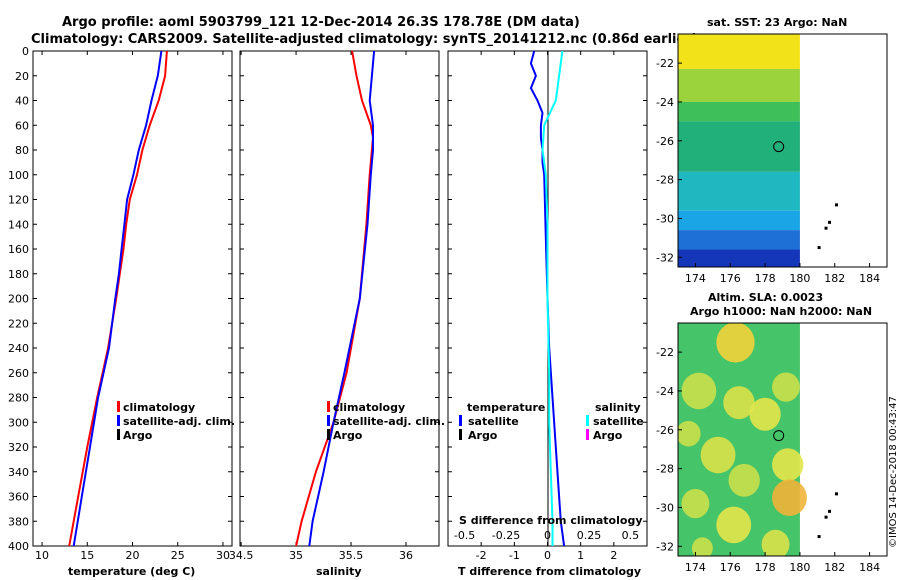  Describe the element at coordinates (834, 567) in the screenshot. I see `lon-tick-label: 182` at that location.